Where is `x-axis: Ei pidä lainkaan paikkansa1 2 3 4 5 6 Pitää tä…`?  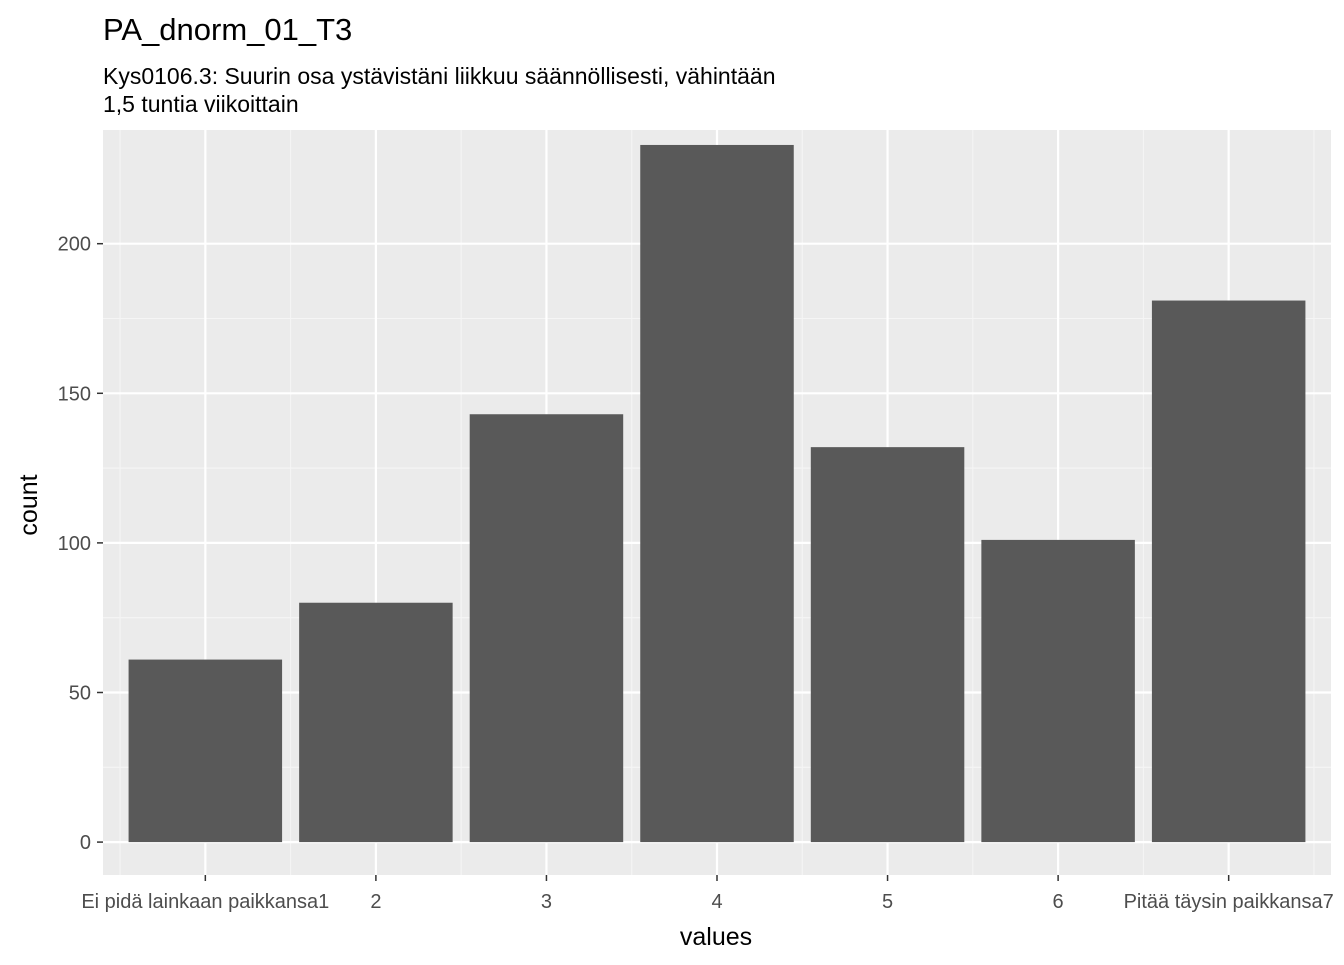 x-axis: Ei pidä lainkaan paikkansa1 2 3 4 5 6 Pitää tä… is located at coordinates (707, 894).